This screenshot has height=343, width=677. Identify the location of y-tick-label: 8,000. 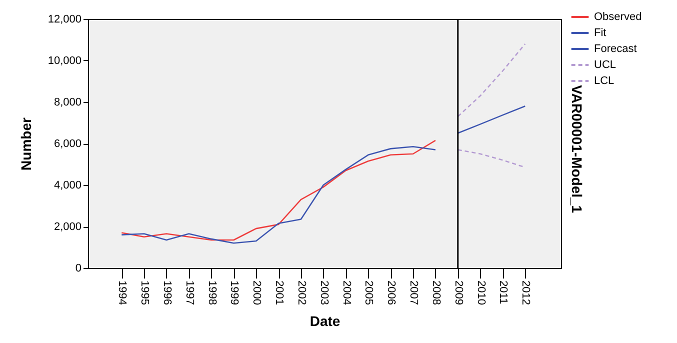
(68, 102).